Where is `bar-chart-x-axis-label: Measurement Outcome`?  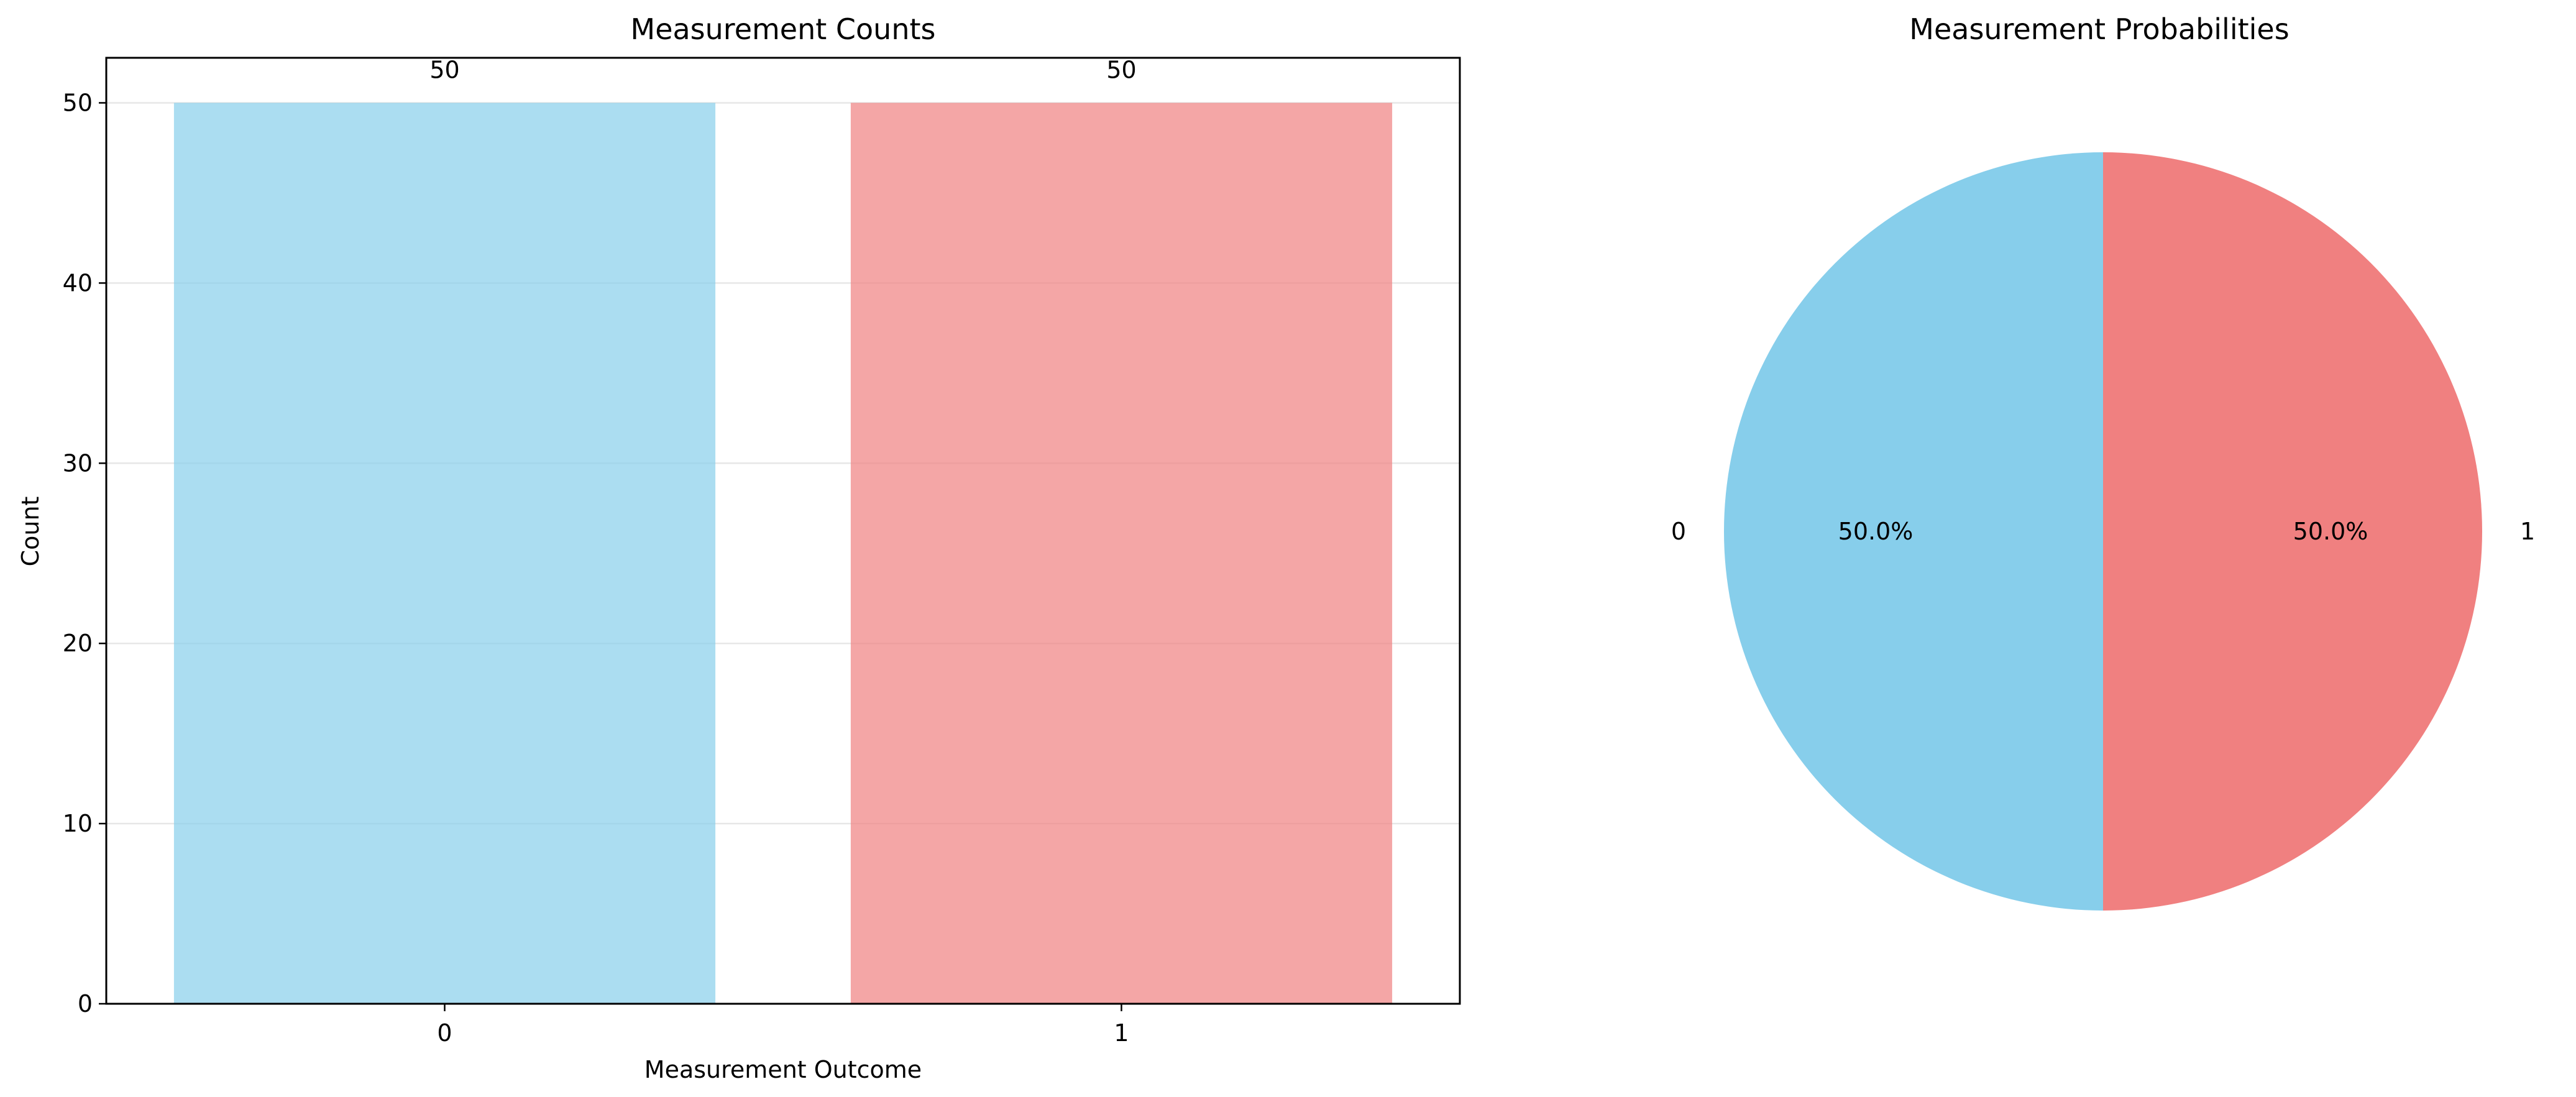 bar-chart-x-axis-label: Measurement Outcome is located at coordinates (783, 1069).